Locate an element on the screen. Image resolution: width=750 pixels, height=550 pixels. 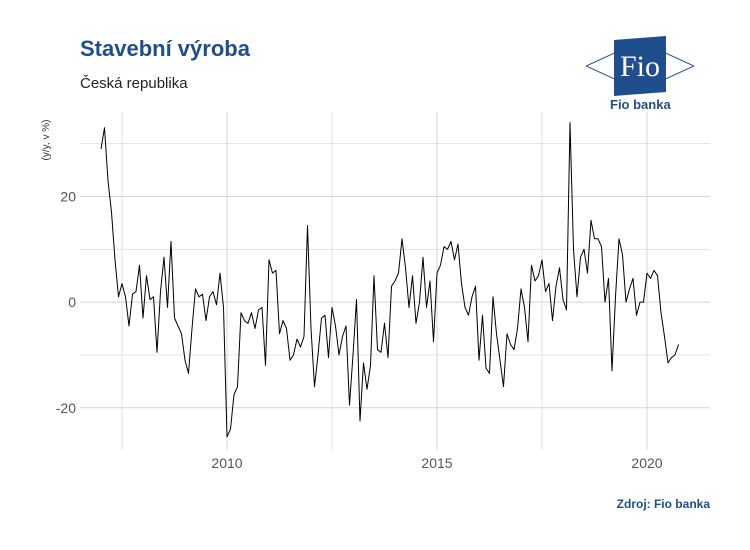
y-axis-ticks: -20 0 20 is located at coordinates (66, 302).